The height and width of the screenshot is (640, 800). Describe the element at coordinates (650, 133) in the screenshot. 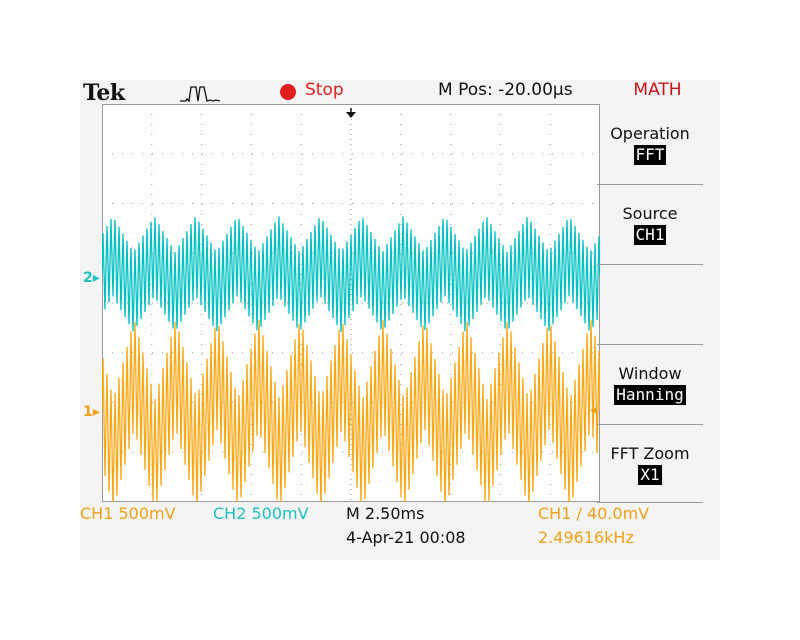

I see `operation-label: Operation` at that location.